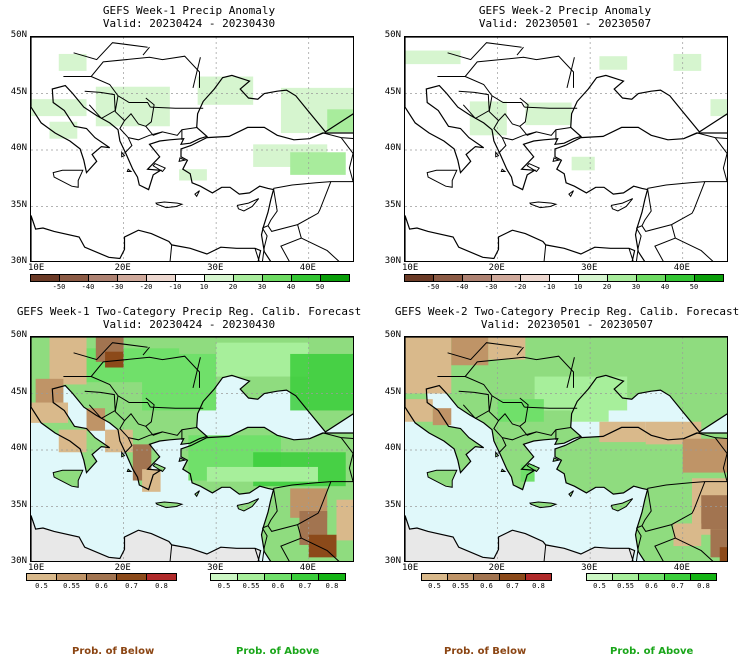  Describe the element at coordinates (88, 287) in the screenshot. I see `colorbar-label: -40` at that location.